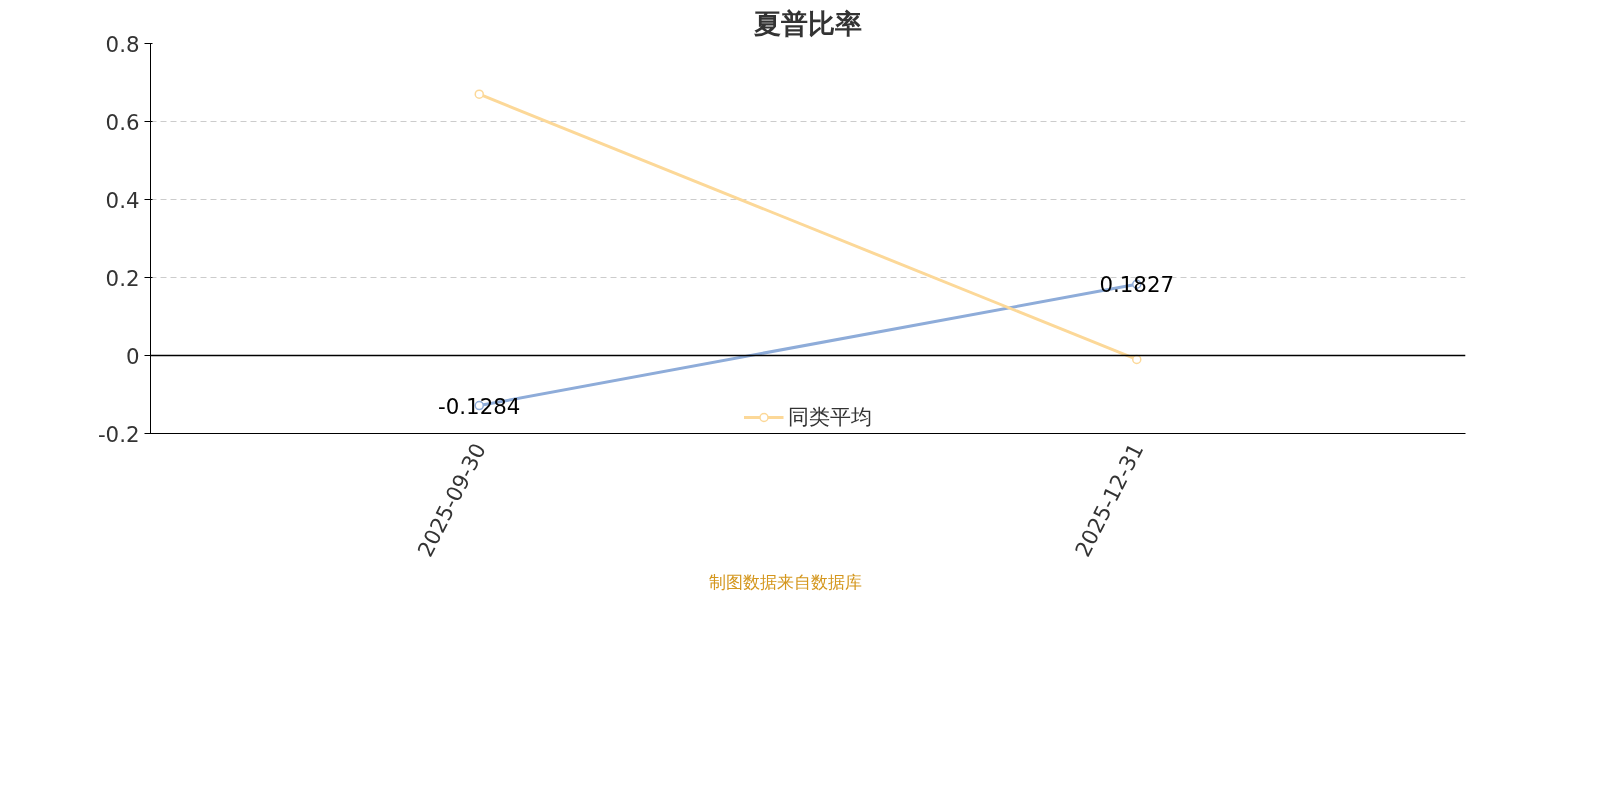 This screenshot has width=1600, height=800. Describe the element at coordinates (1137, 285) in the screenshot. I see `data-label: 0.1827` at that location.